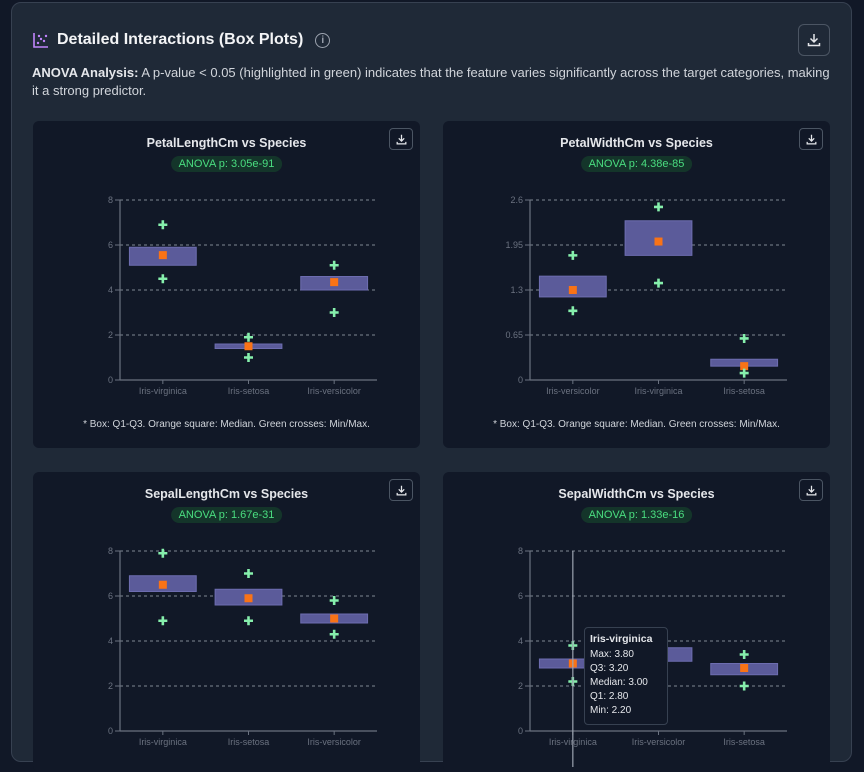 This screenshot has height=772, width=864. What do you see at coordinates (226, 515) in the screenshot?
I see `anova-badge: ANOVA p: 1.67e-31` at bounding box center [226, 515].